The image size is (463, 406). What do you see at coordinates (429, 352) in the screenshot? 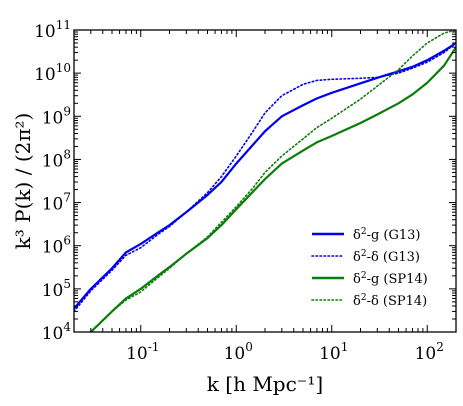
I see `x-tick-label: 10²` at bounding box center [429, 352].